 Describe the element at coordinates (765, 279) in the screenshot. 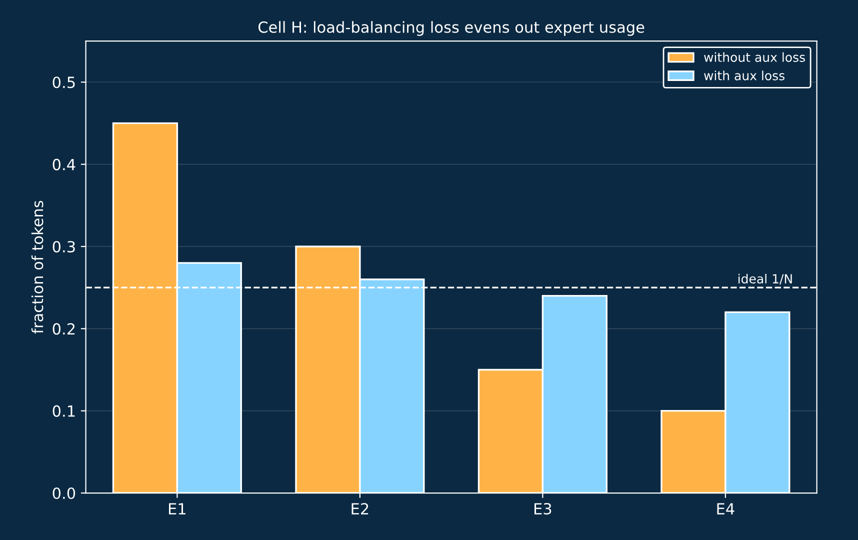

I see `ref-line-label: ideal 1/N` at that location.